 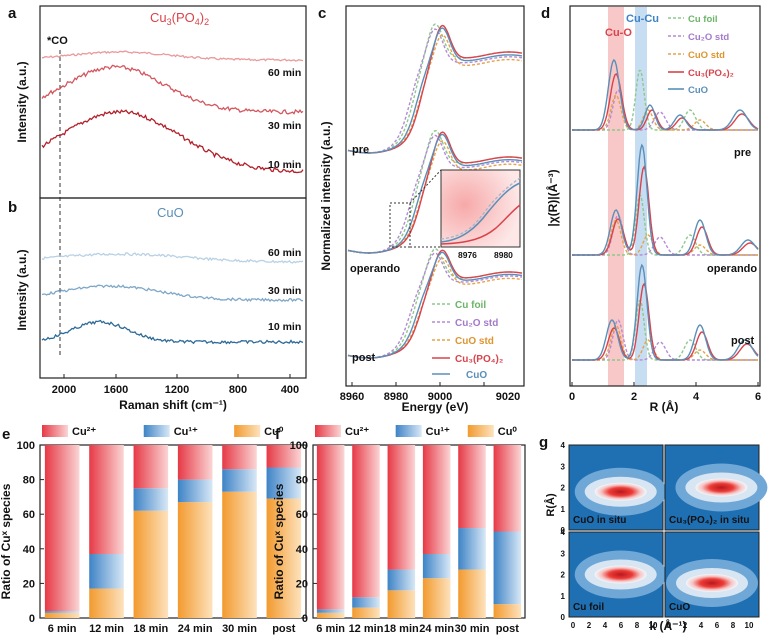 I want to click on legend-swatch-e, so click(x=156, y=431).